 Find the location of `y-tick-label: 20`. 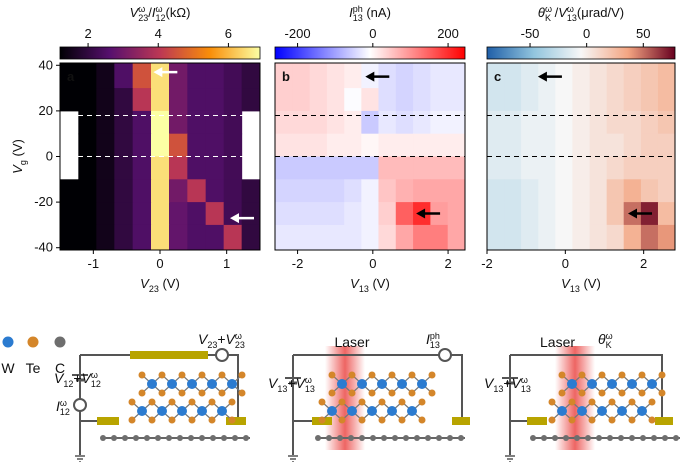

y-tick-label: 20 is located at coordinates (46, 110).